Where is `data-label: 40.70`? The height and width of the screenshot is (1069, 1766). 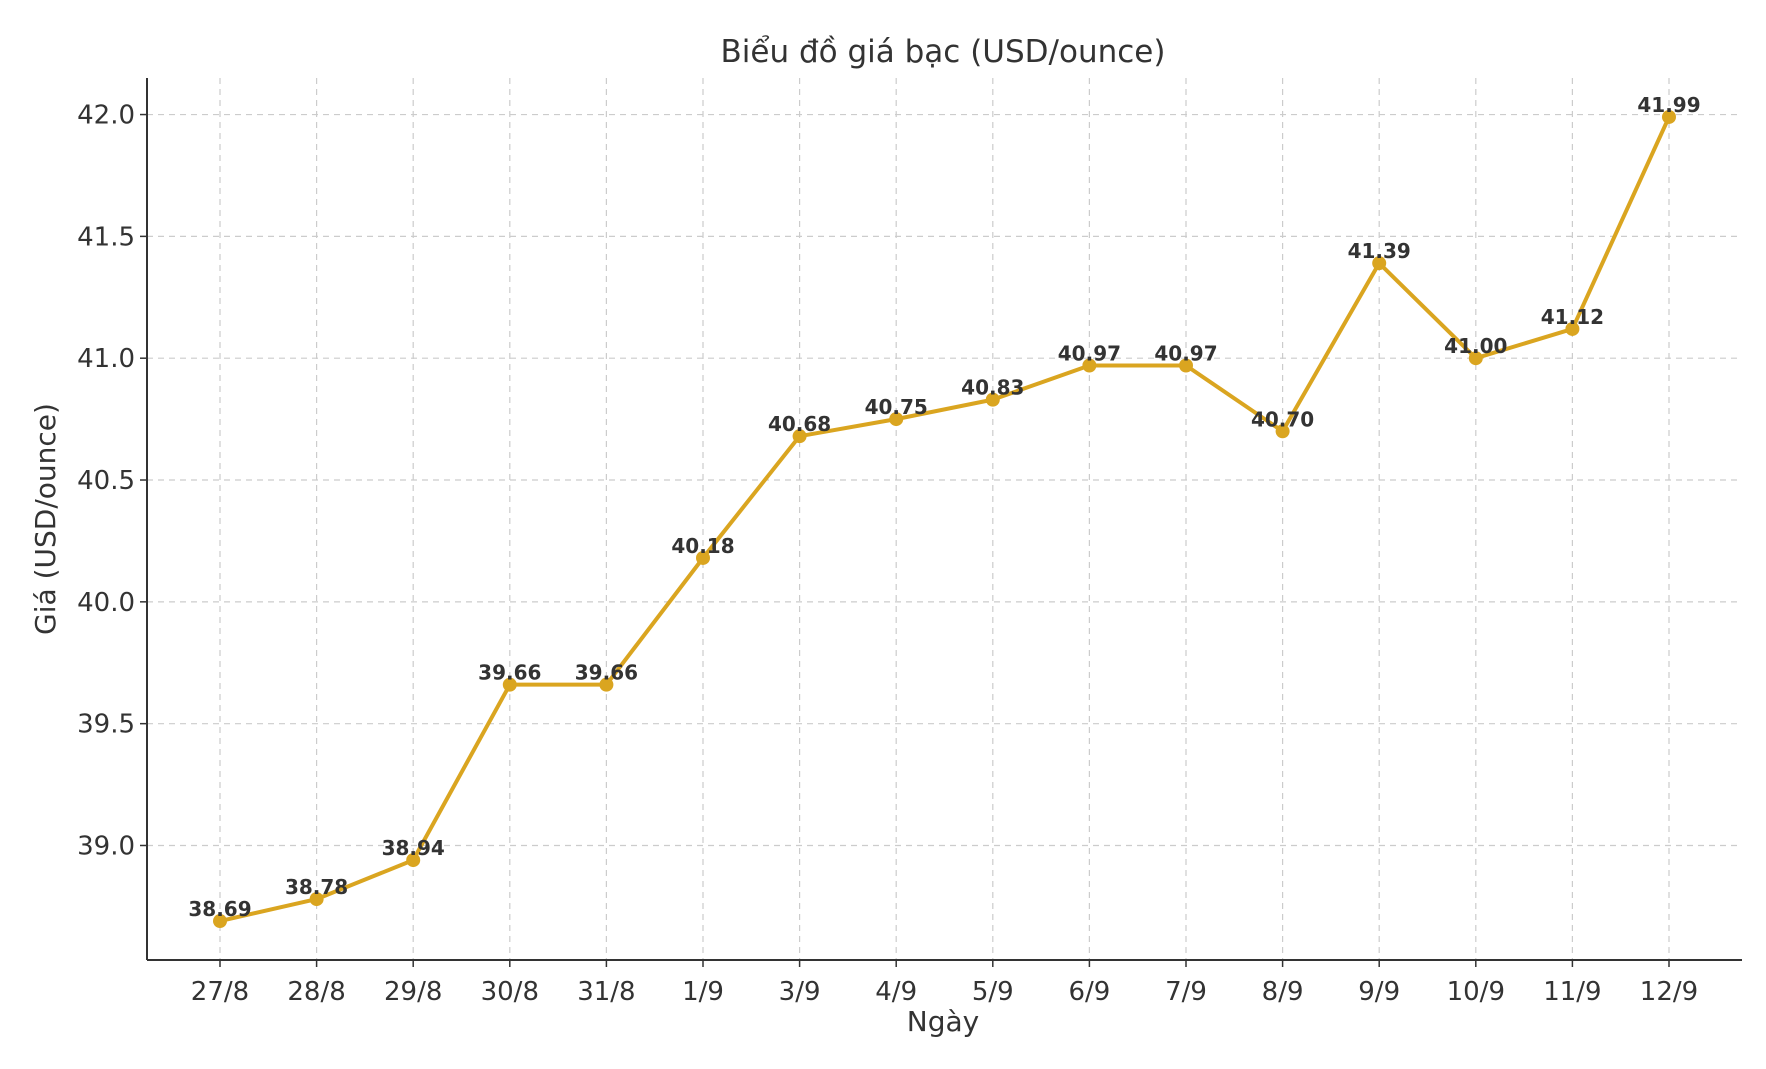 data-label: 40.70 is located at coordinates (1282, 419).